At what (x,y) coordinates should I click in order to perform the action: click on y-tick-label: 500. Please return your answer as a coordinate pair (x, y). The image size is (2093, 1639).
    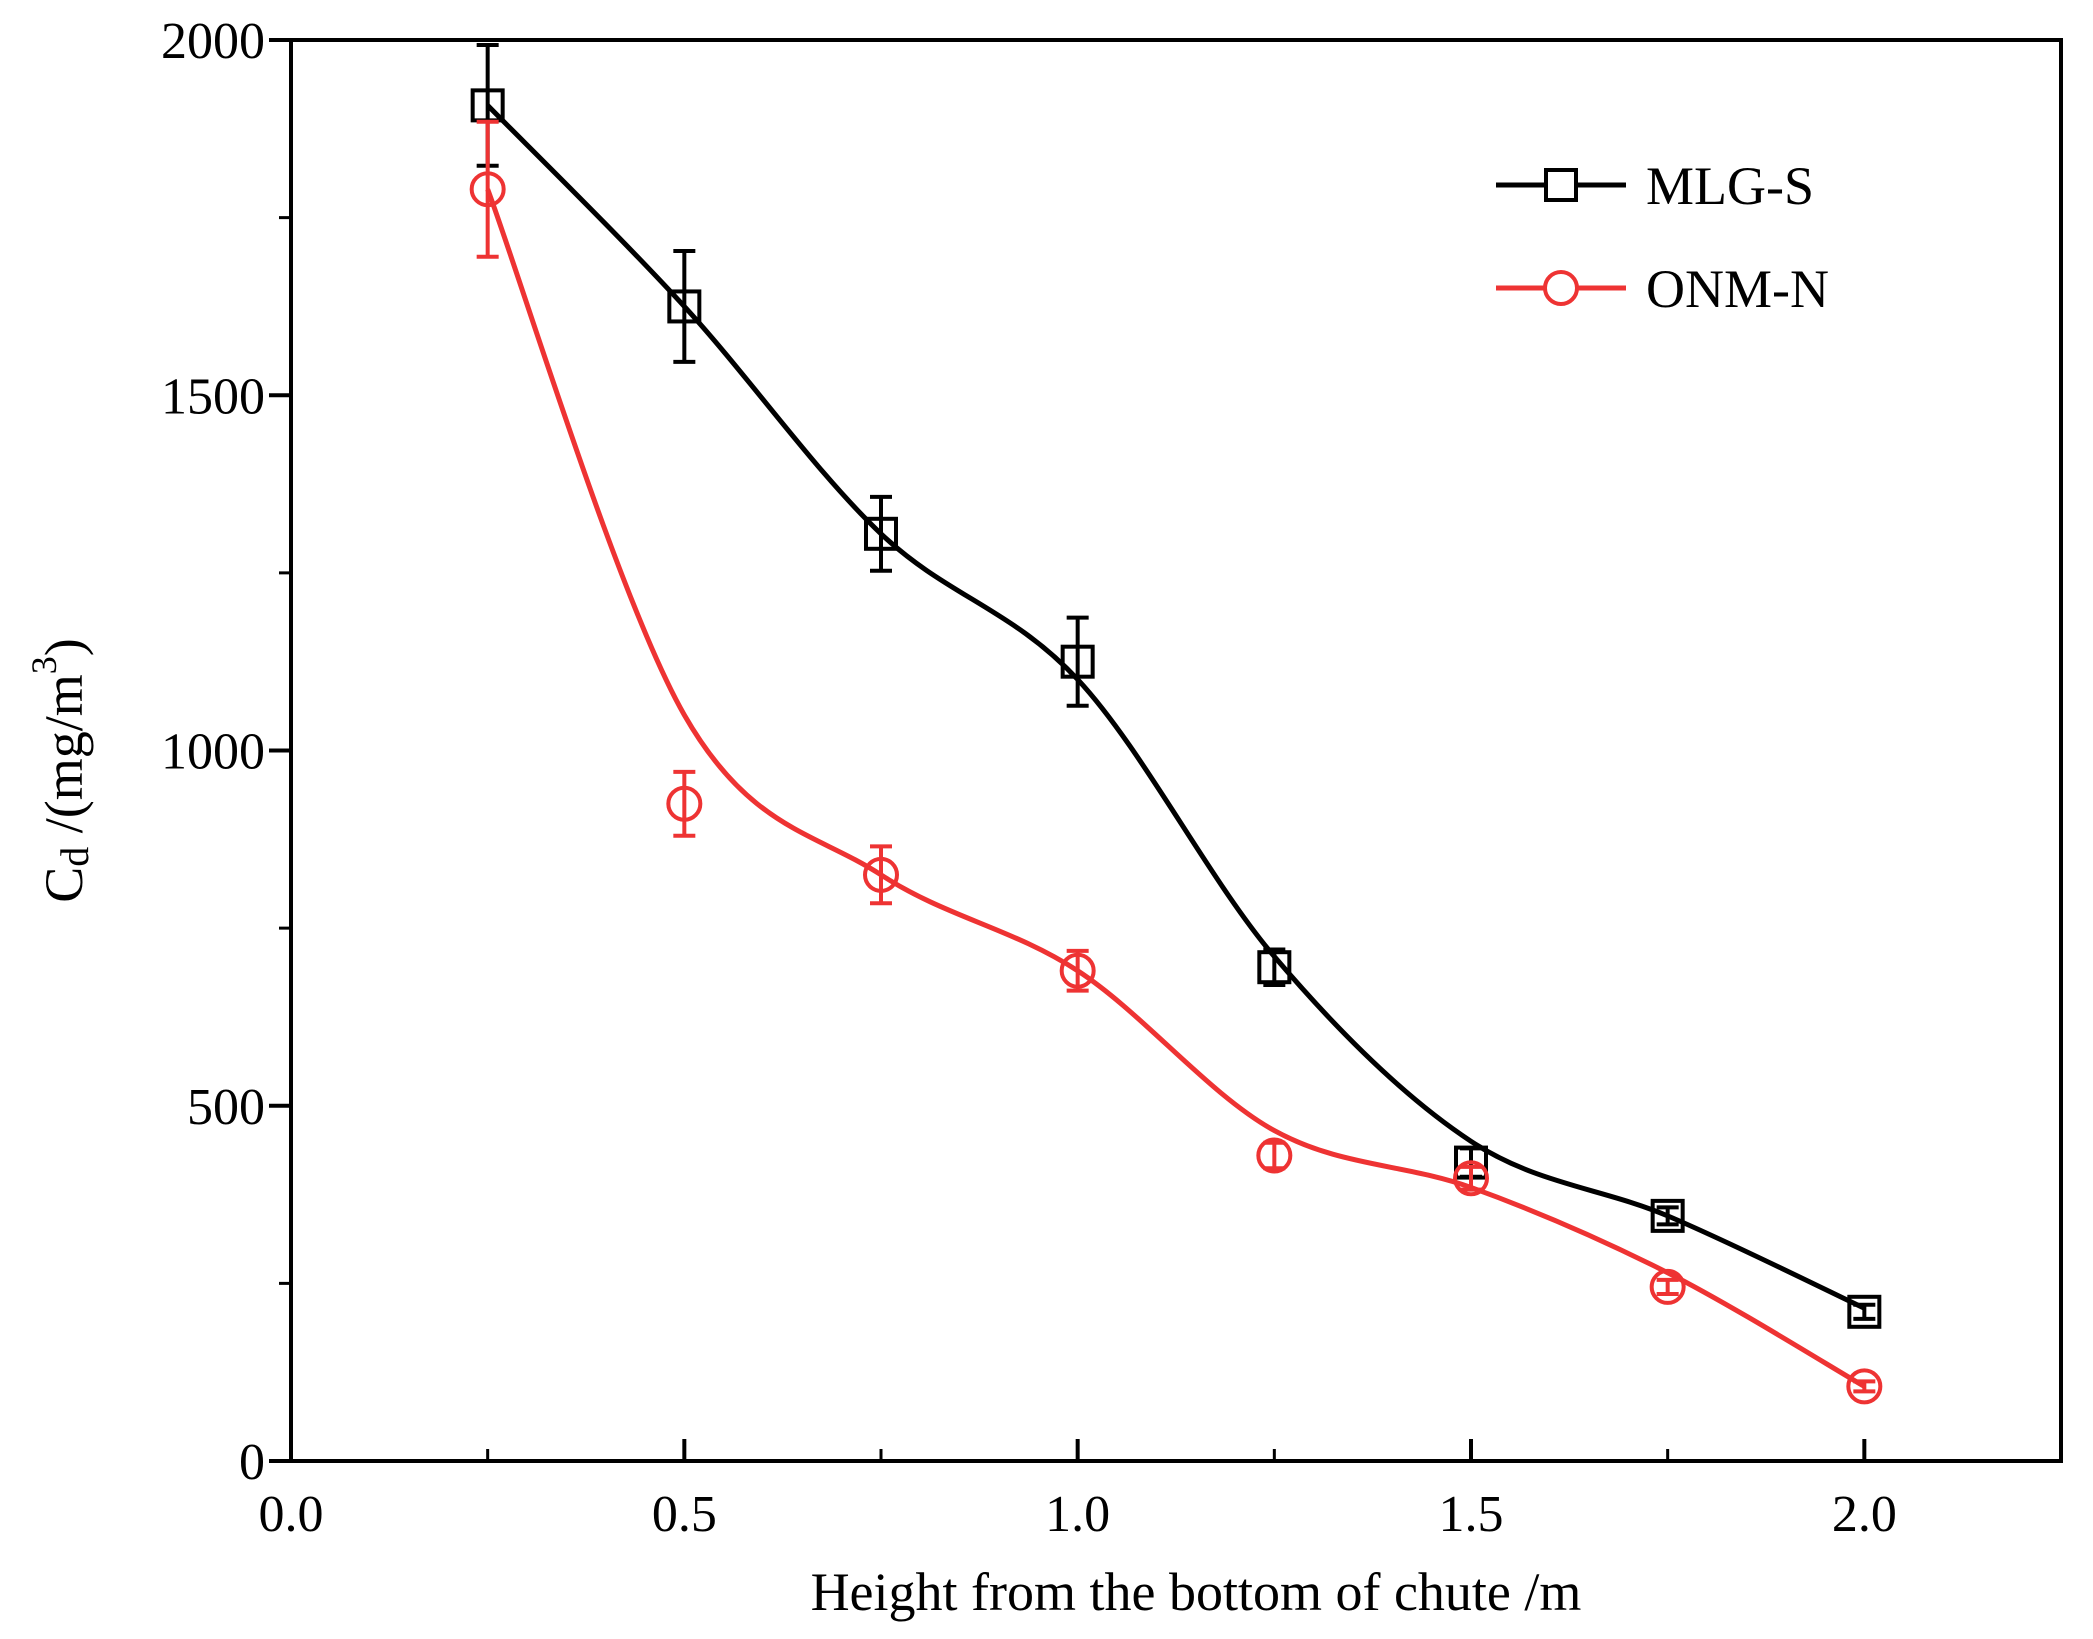
    Looking at the image, I should click on (226, 1107).